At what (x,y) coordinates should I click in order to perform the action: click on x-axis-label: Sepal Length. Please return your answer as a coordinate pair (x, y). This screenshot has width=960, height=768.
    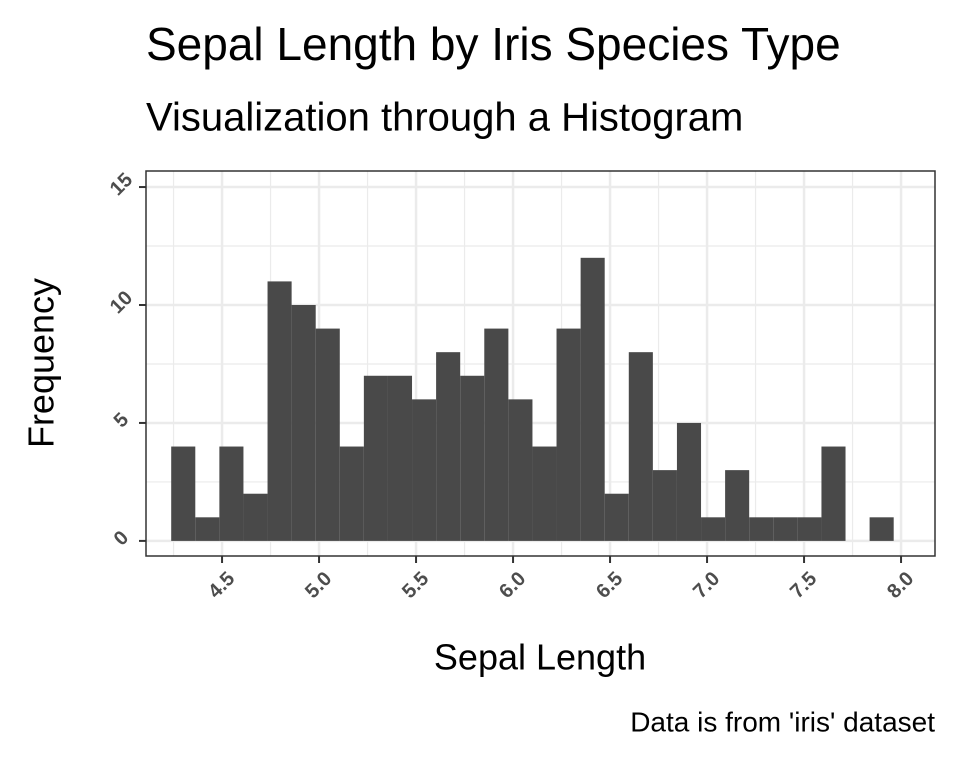
    Looking at the image, I should click on (540, 657).